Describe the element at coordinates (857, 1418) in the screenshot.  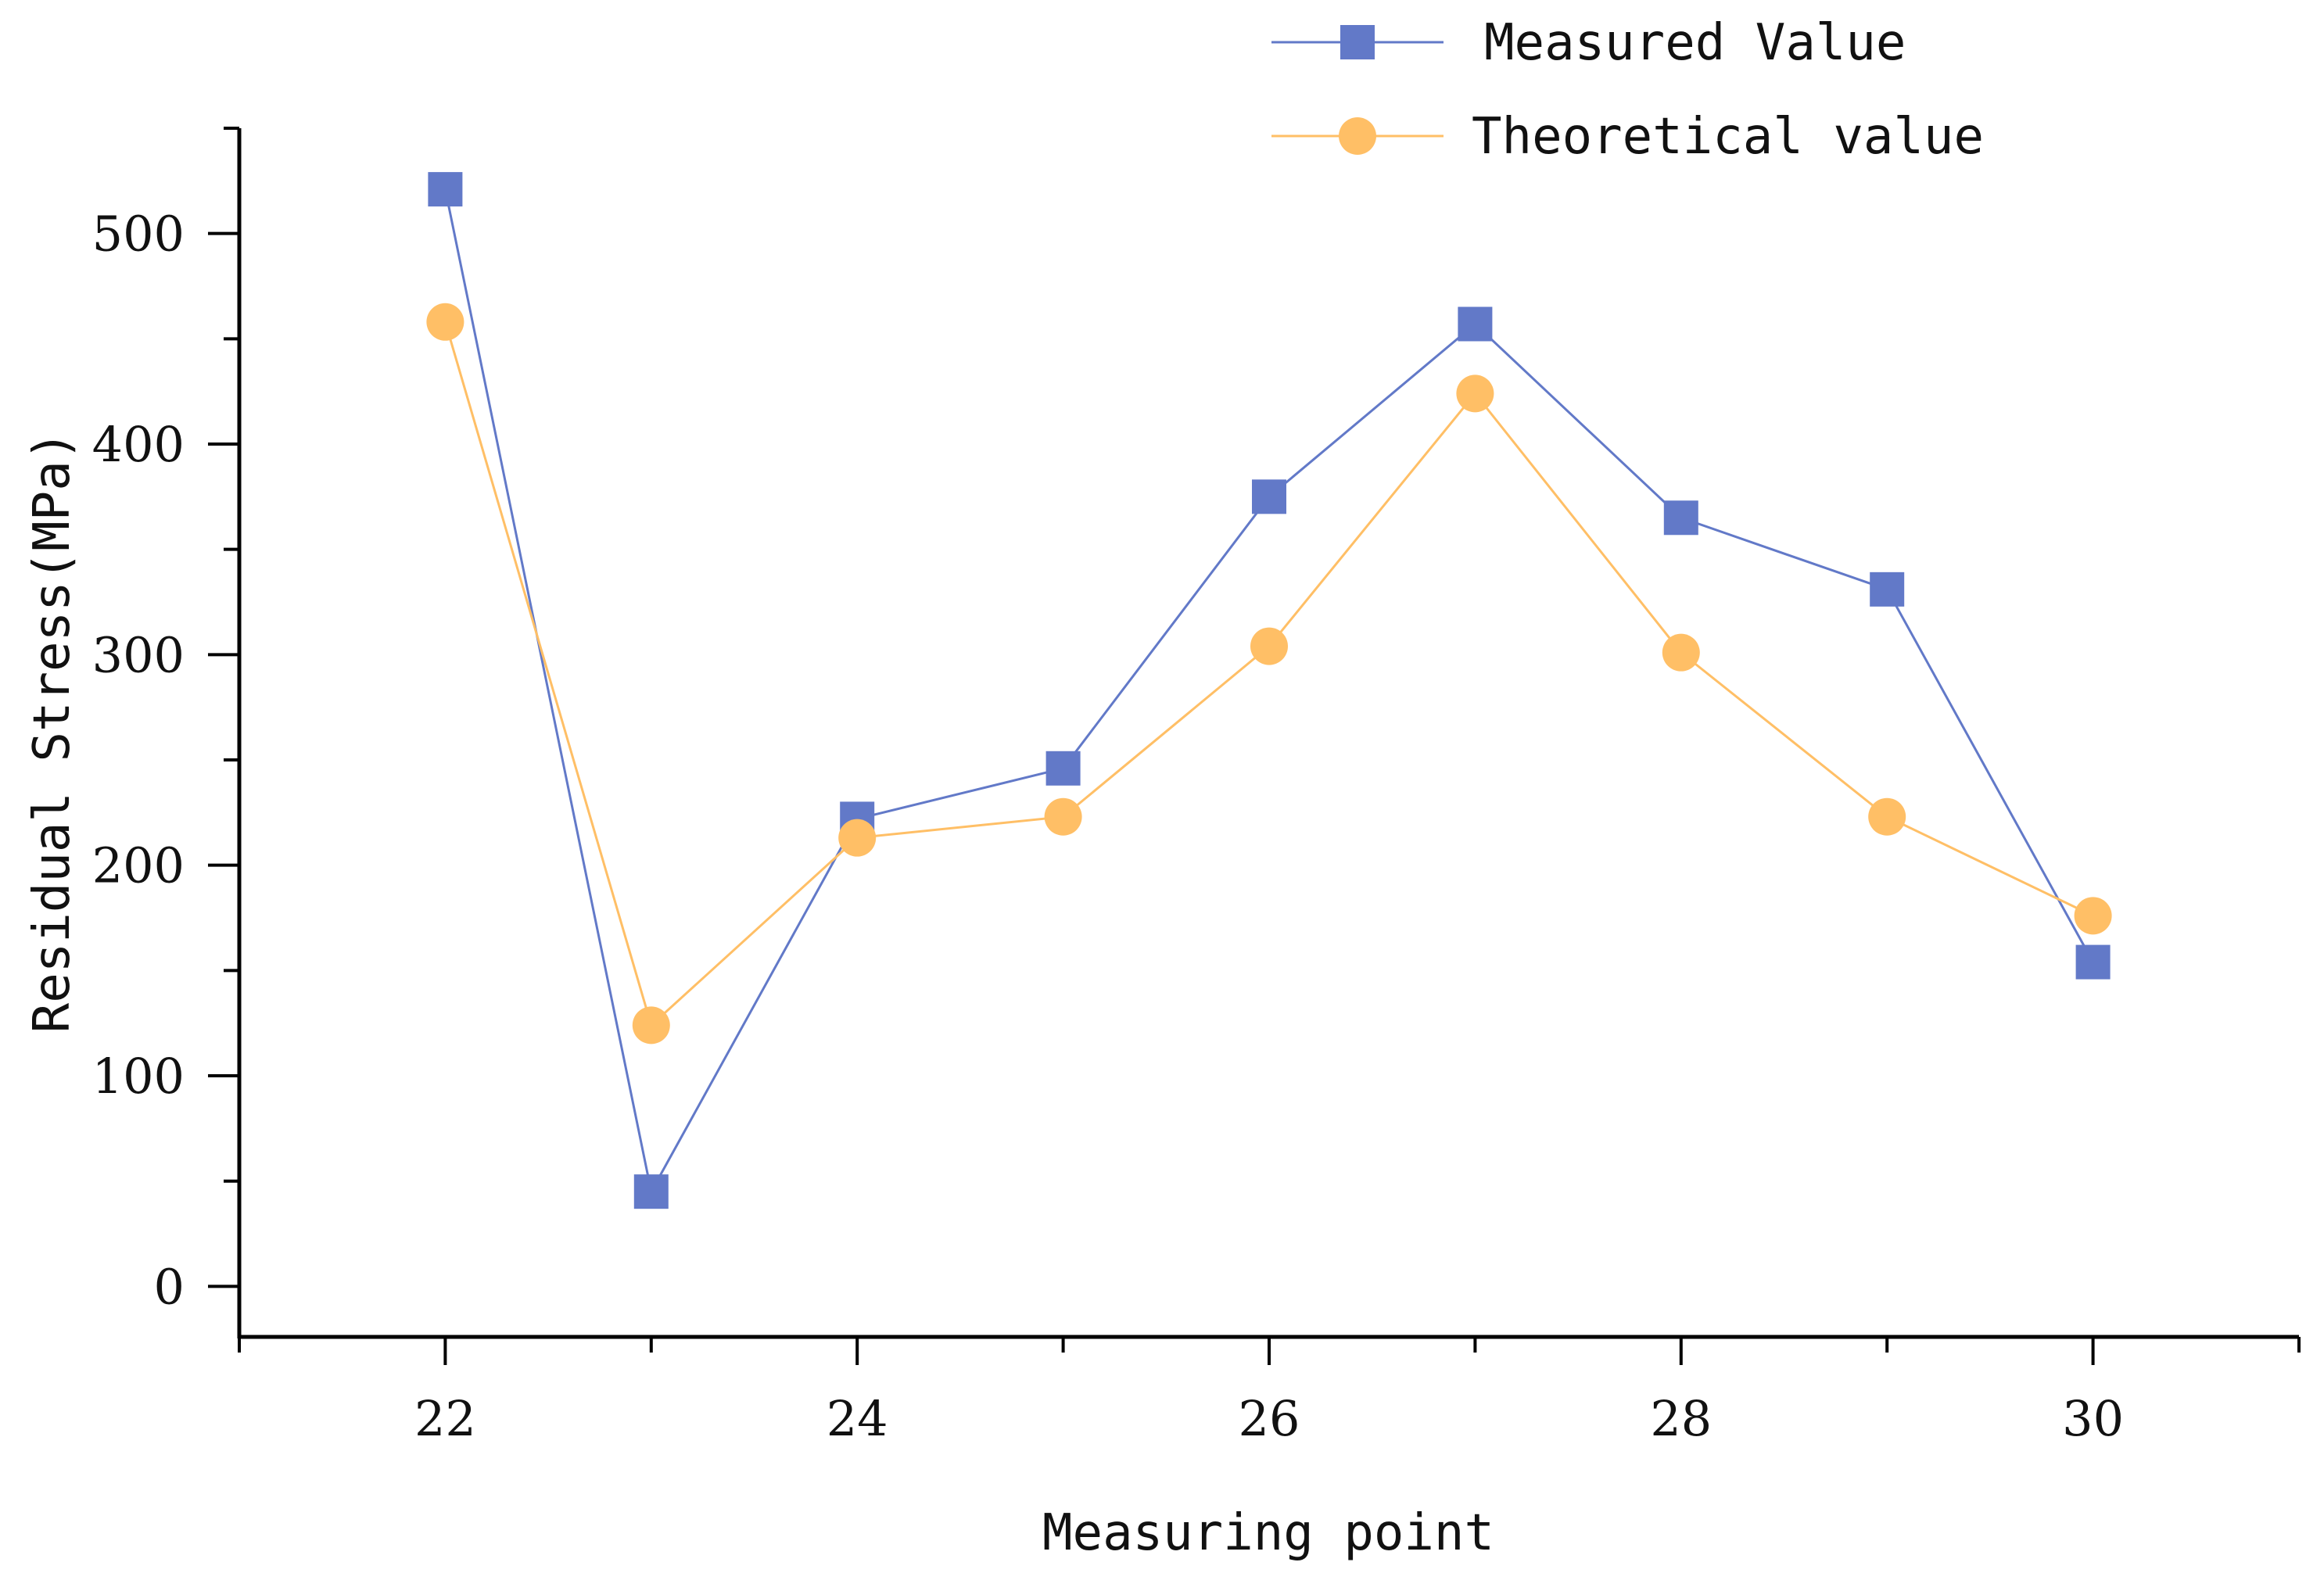
I see `x-tick-label: 24` at that location.